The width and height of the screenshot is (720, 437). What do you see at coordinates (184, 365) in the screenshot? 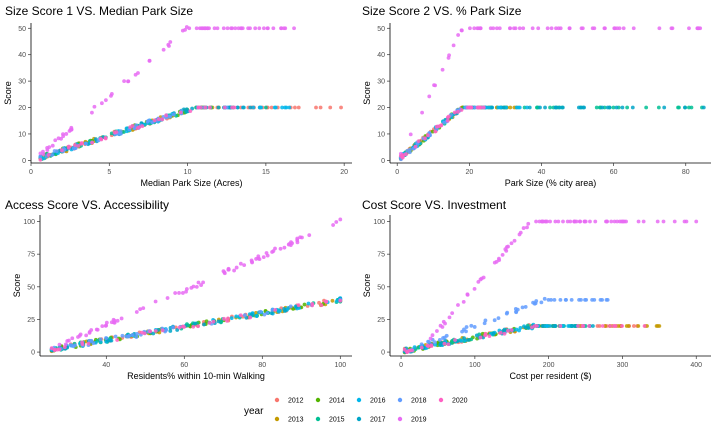
I see `x-tick-label: 60` at bounding box center [184, 365].